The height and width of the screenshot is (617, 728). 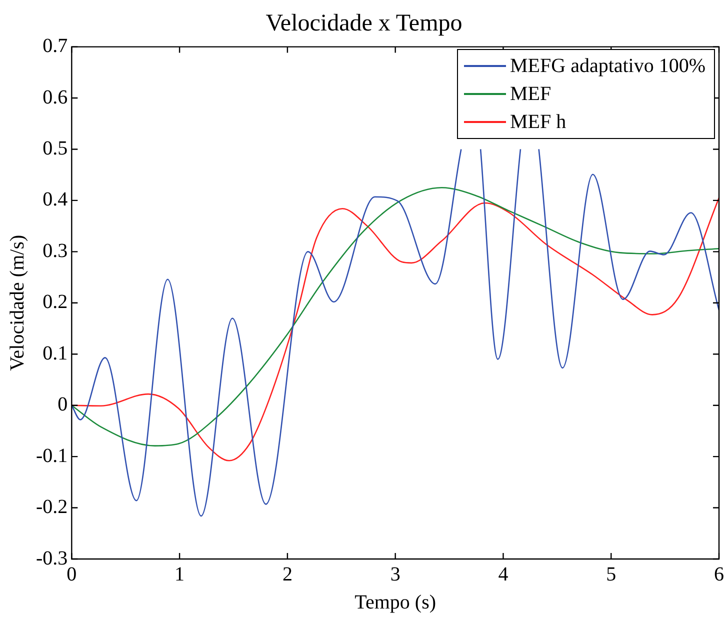 I want to click on legend-label: MEF, so click(x=531, y=94).